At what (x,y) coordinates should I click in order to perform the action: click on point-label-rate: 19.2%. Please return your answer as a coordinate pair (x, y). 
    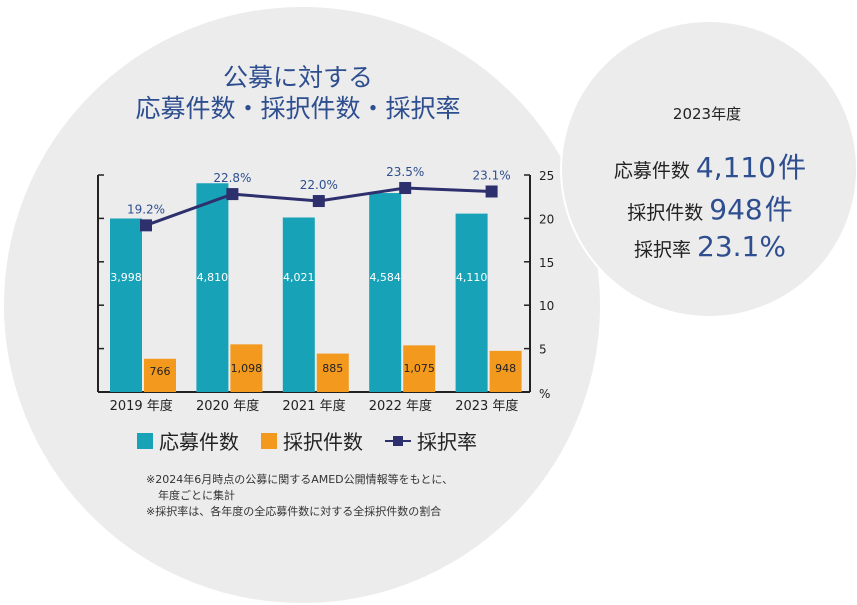
    Looking at the image, I should click on (146, 209).